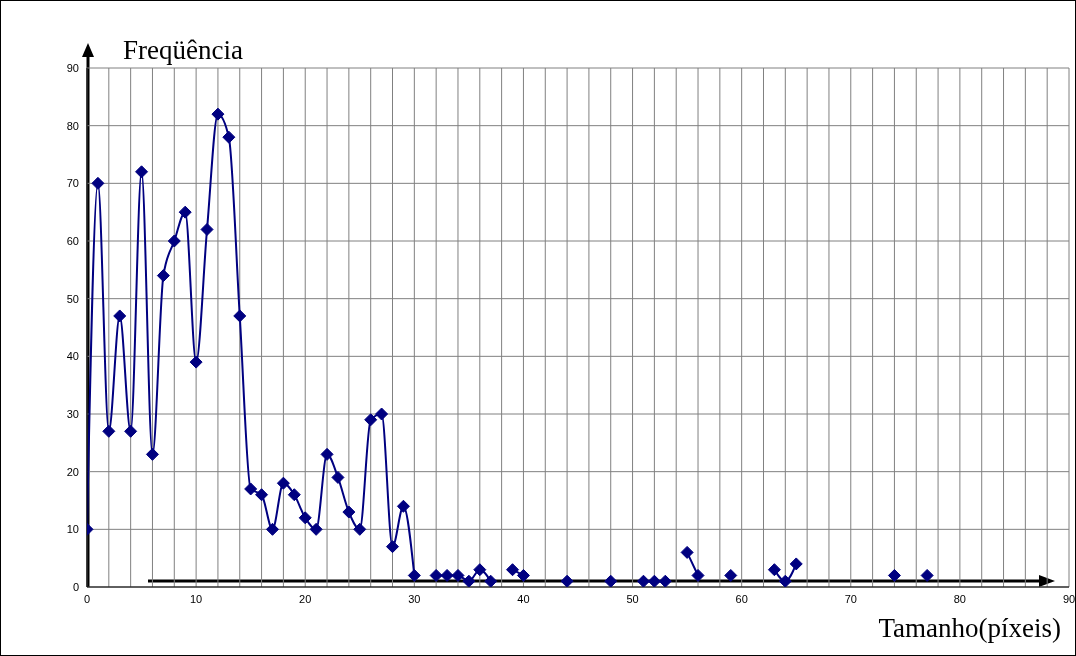 The image size is (1076, 656). Describe the element at coordinates (72, 356) in the screenshot. I see `y-tick-label: 40` at that location.